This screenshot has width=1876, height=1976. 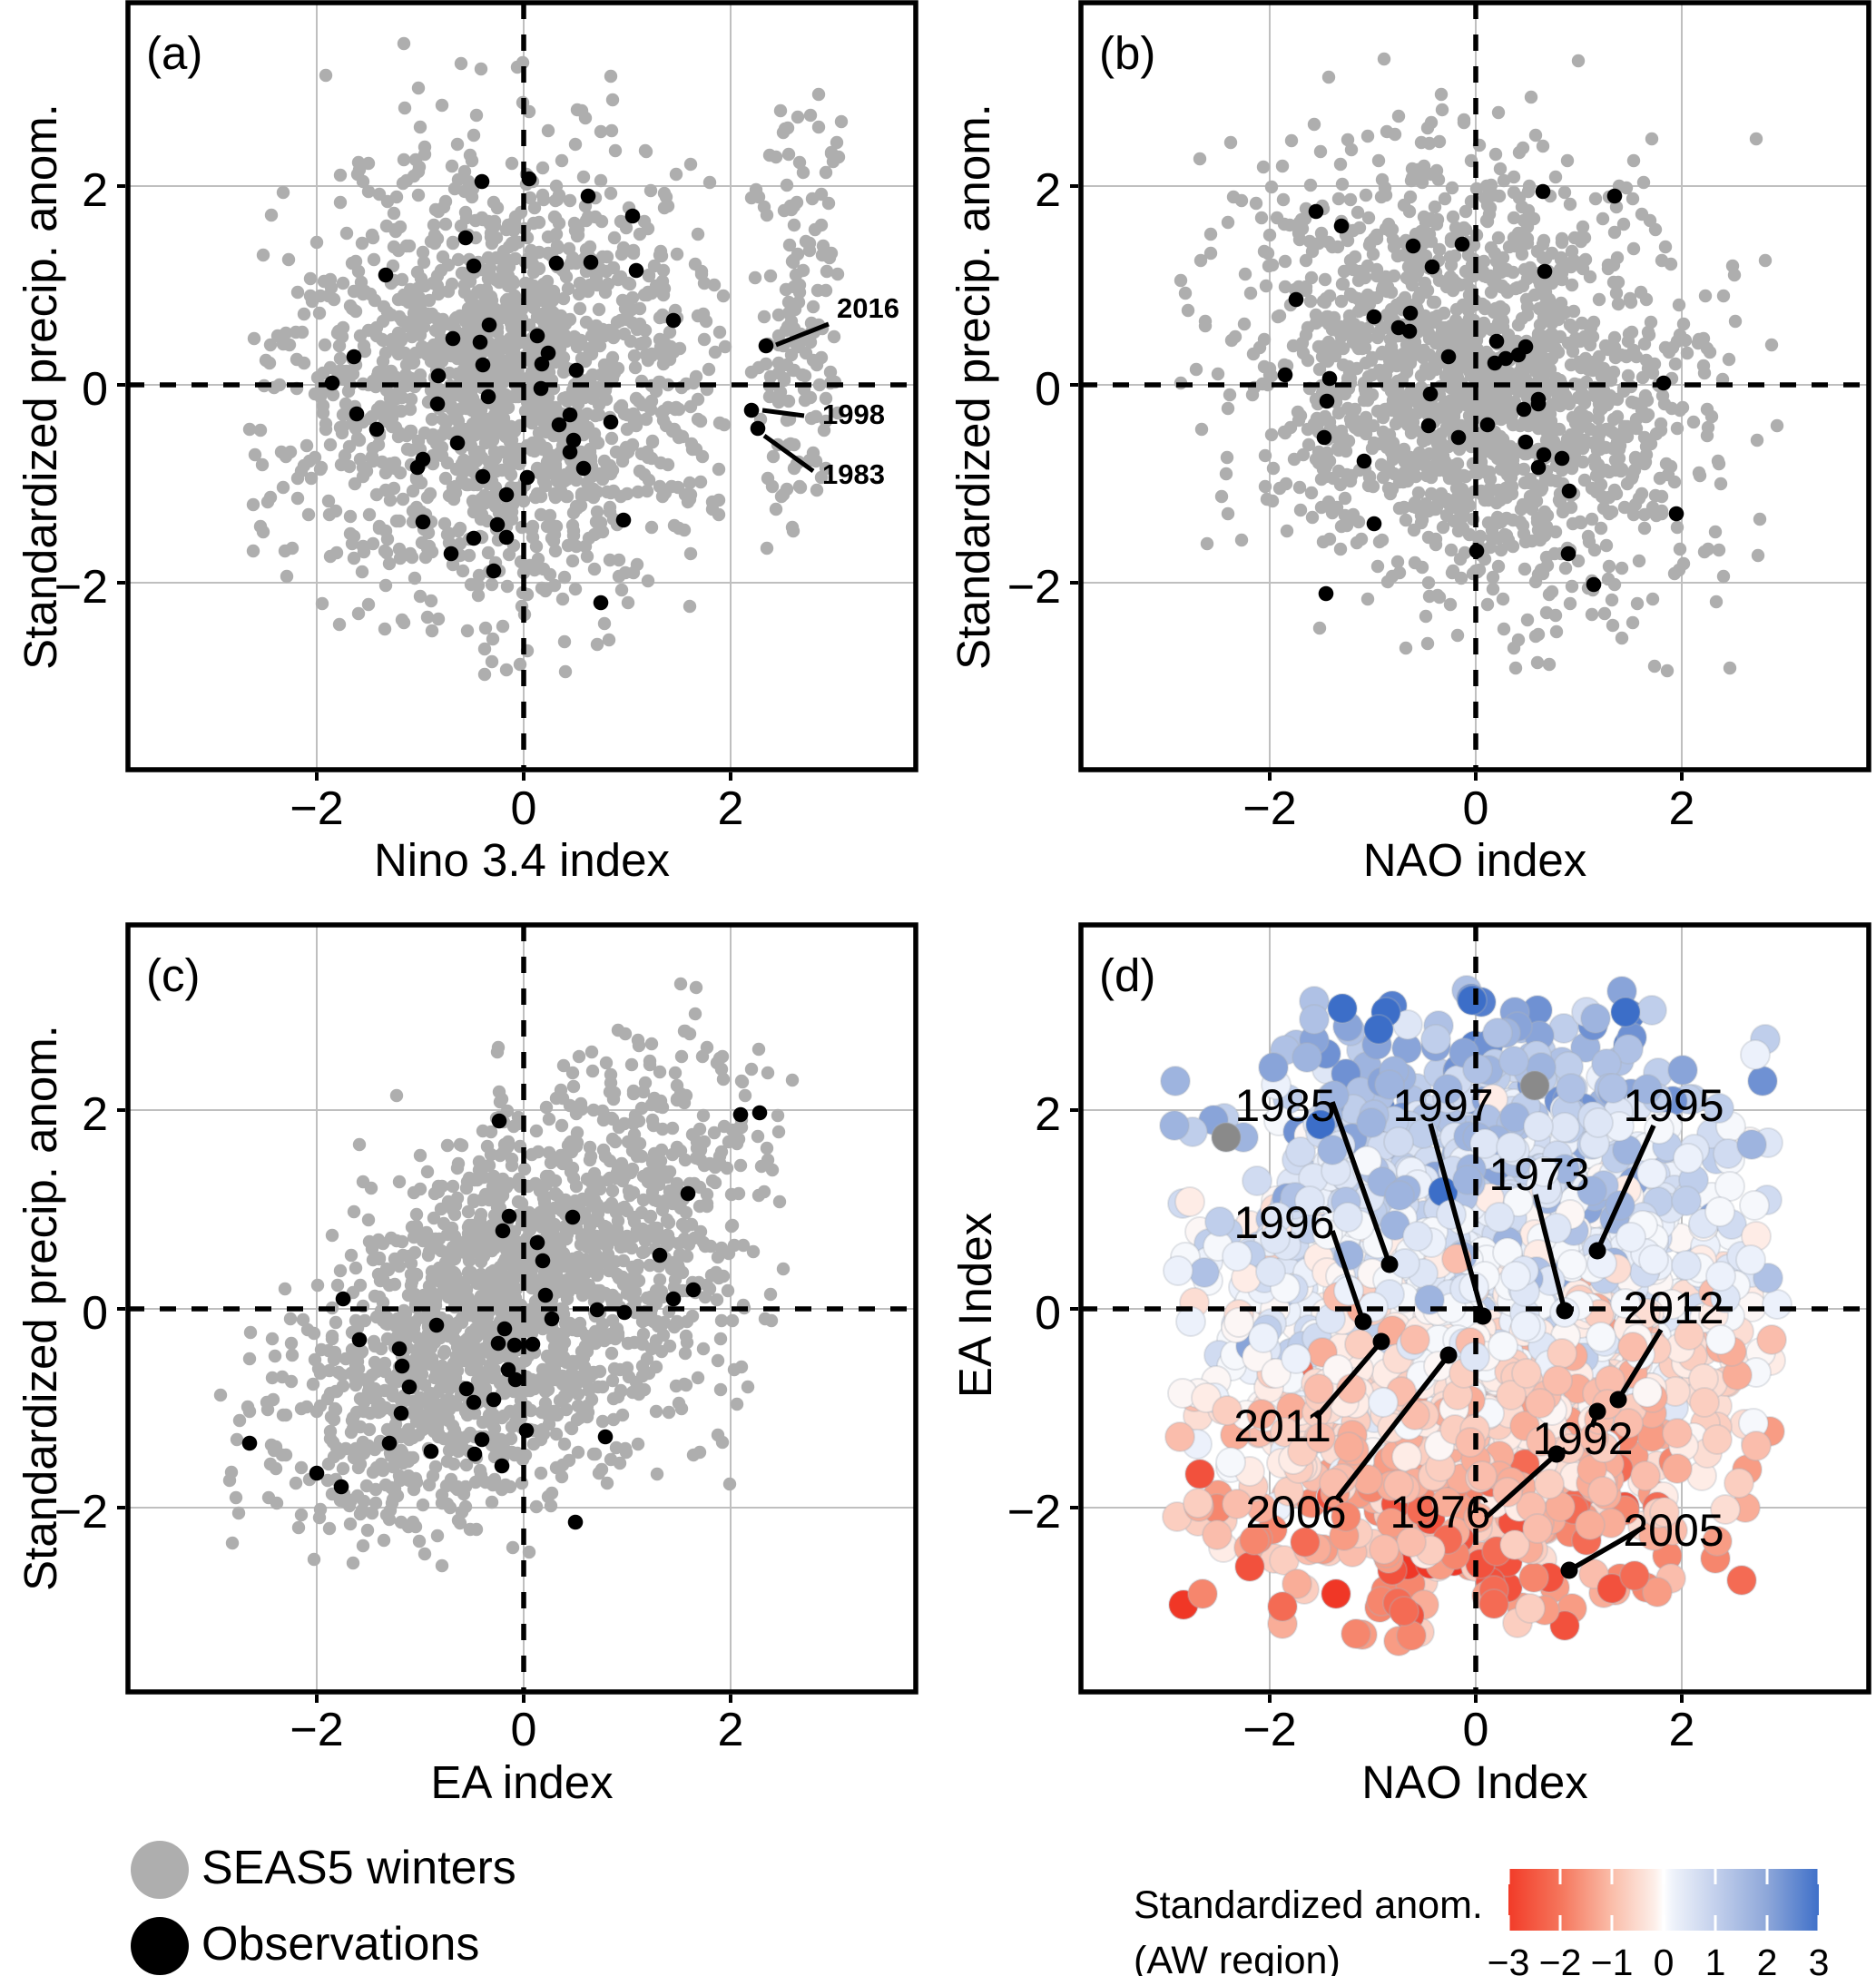 What do you see at coordinates (1127, 53) in the screenshot?
I see `svg-text: (b)` at bounding box center [1127, 53].